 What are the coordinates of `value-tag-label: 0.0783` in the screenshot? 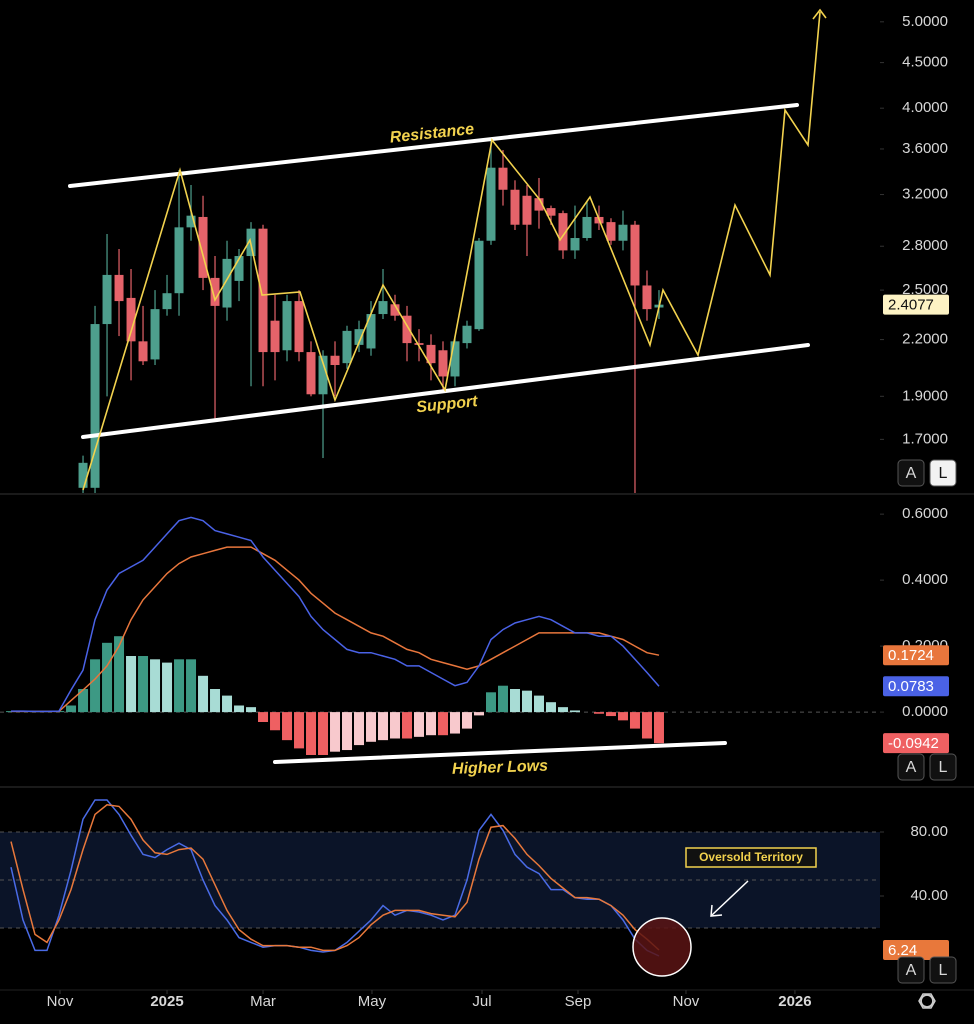 It's located at (911, 686).